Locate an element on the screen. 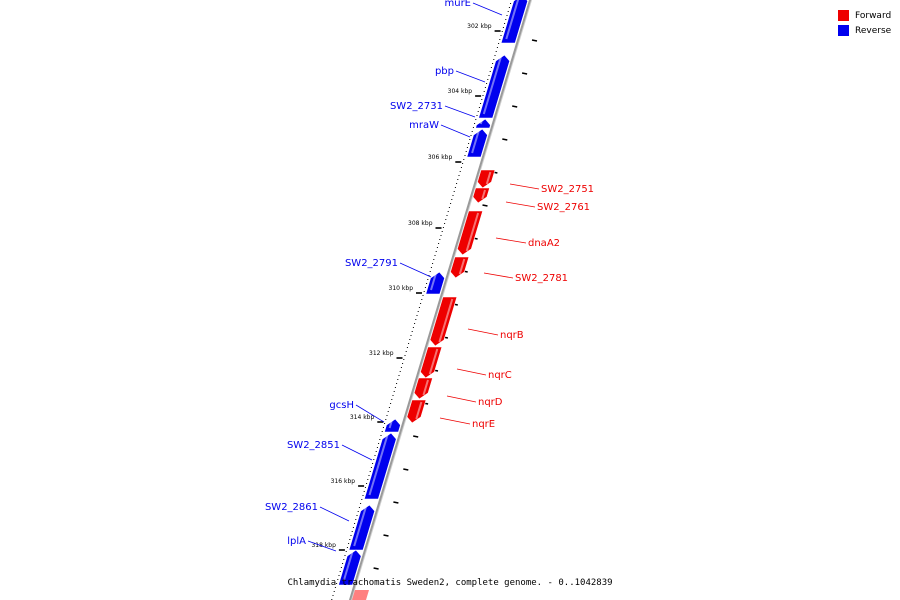 The width and height of the screenshot is (900, 600). gene-nqrB is located at coordinates (443, 321).